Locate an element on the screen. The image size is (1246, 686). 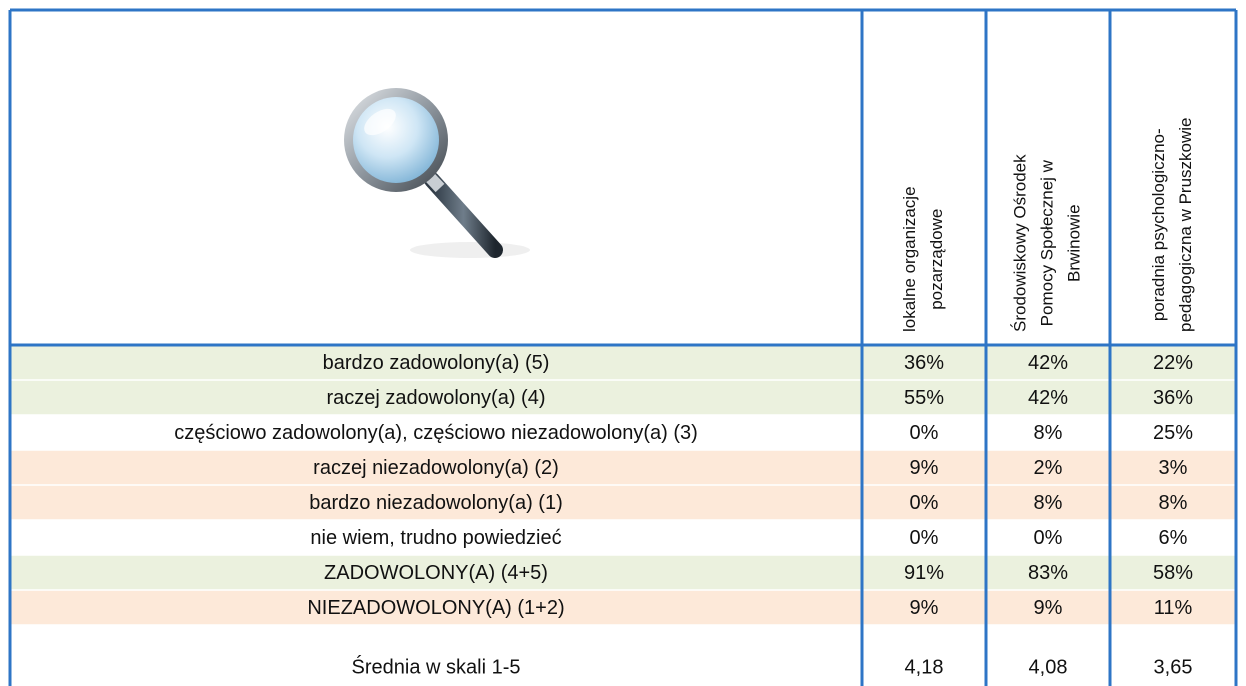
column-header: pedagogiczna w Pruszkowie is located at coordinates (1185, 224).